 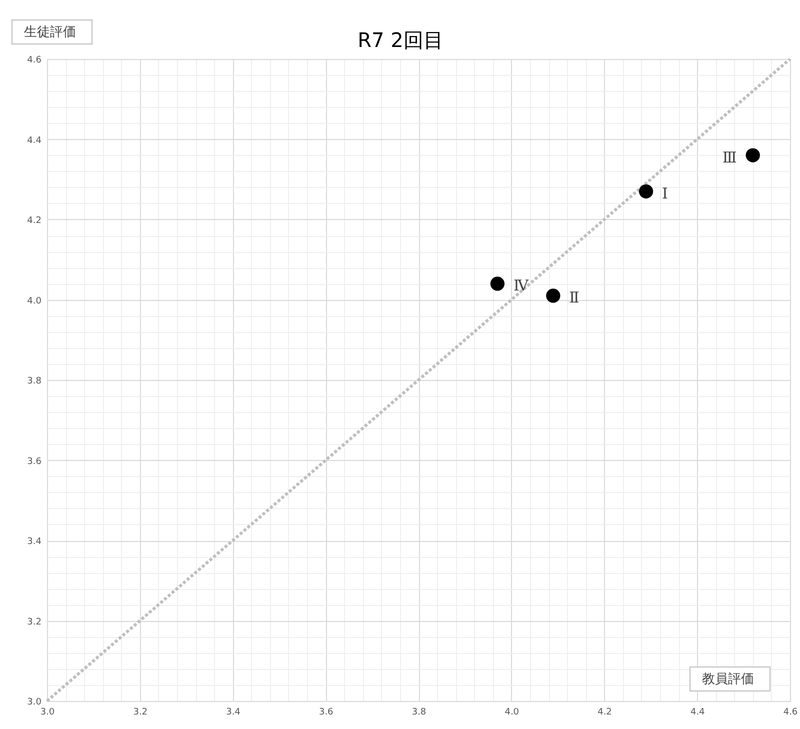 What do you see at coordinates (34, 622) in the screenshot?
I see `y-tick-label: 3.2` at bounding box center [34, 622].